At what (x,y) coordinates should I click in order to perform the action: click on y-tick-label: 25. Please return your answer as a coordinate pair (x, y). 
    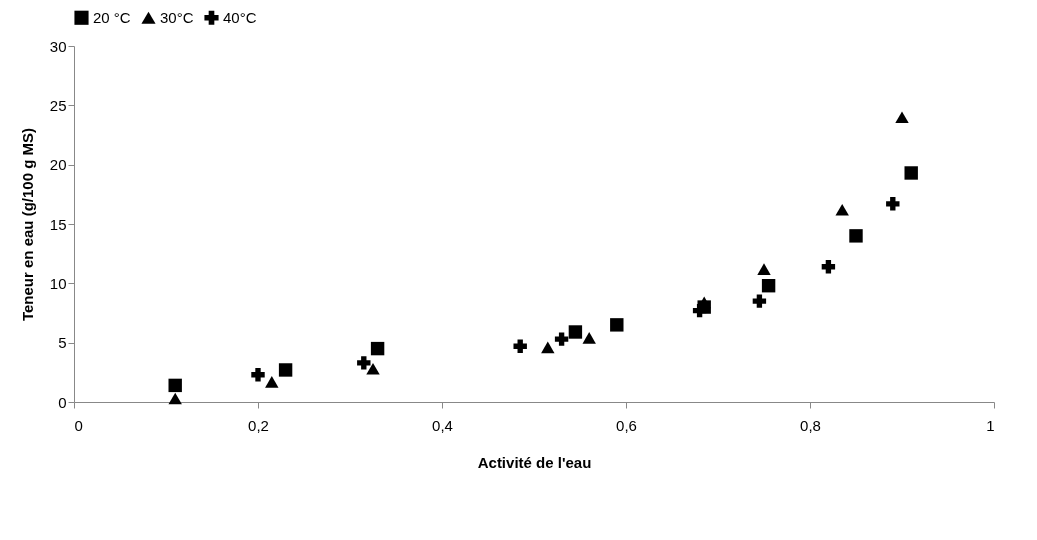
    Looking at the image, I should click on (58, 105).